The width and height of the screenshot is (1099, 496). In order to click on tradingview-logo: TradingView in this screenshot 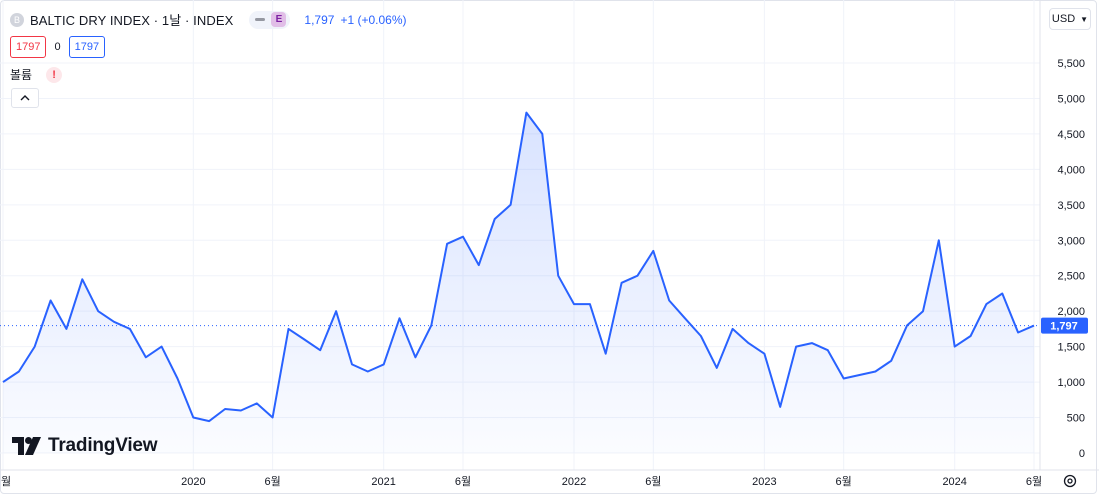, I will do `click(85, 446)`.